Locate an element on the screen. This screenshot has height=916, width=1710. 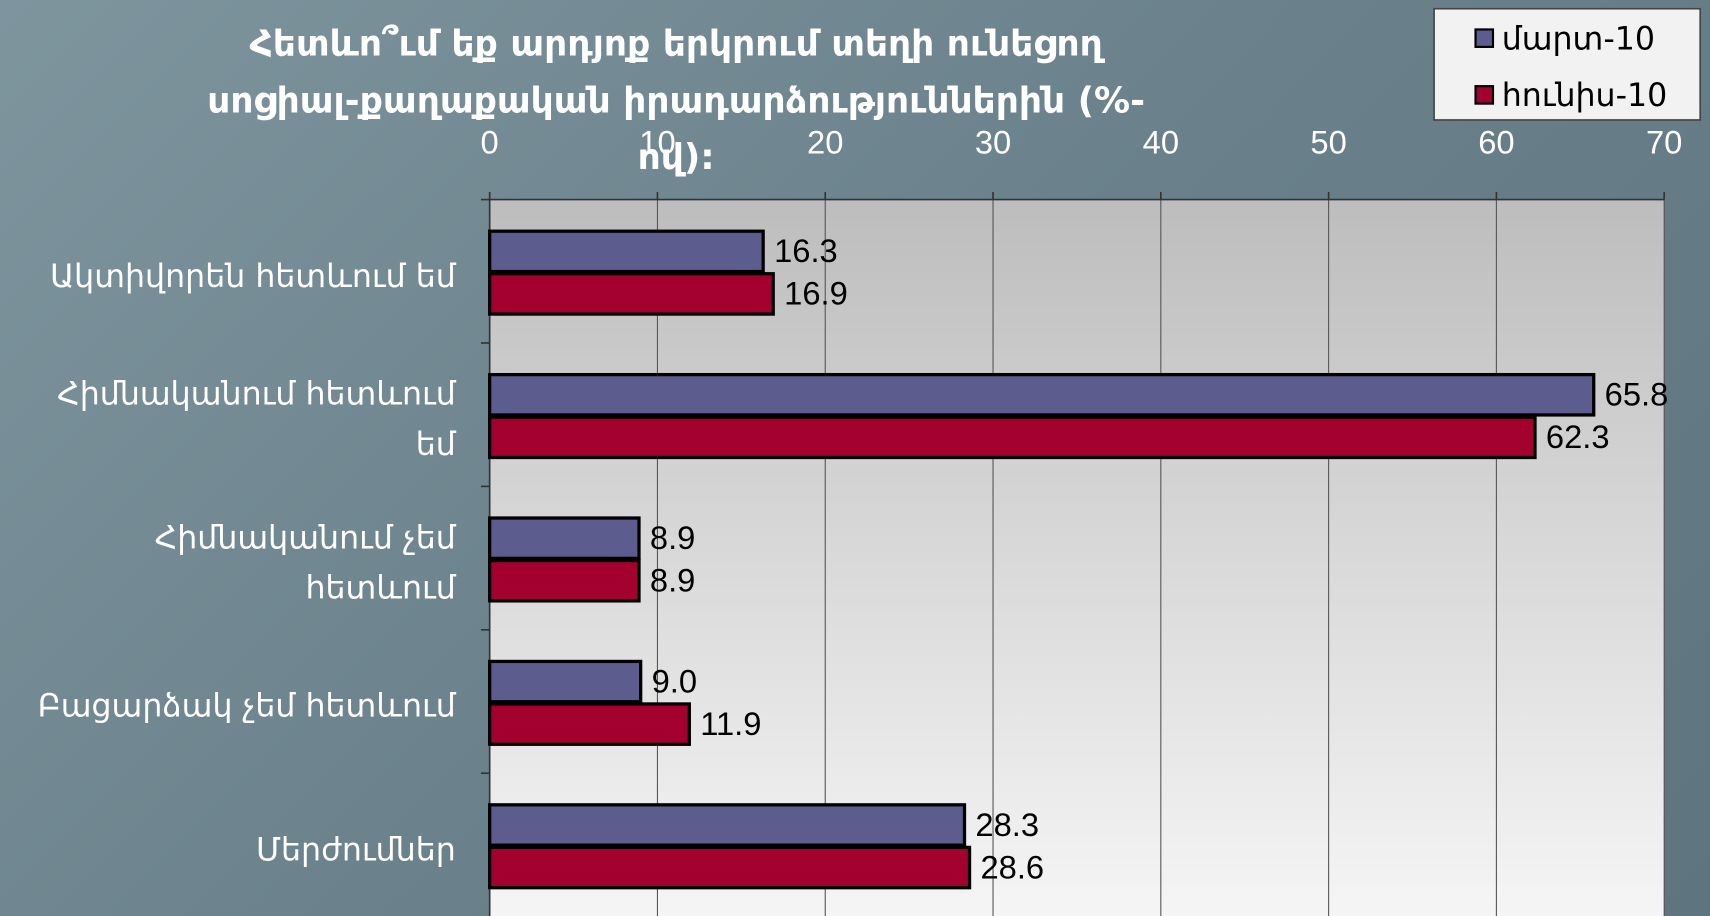
data-label: 28.6 is located at coordinates (1012, 866).